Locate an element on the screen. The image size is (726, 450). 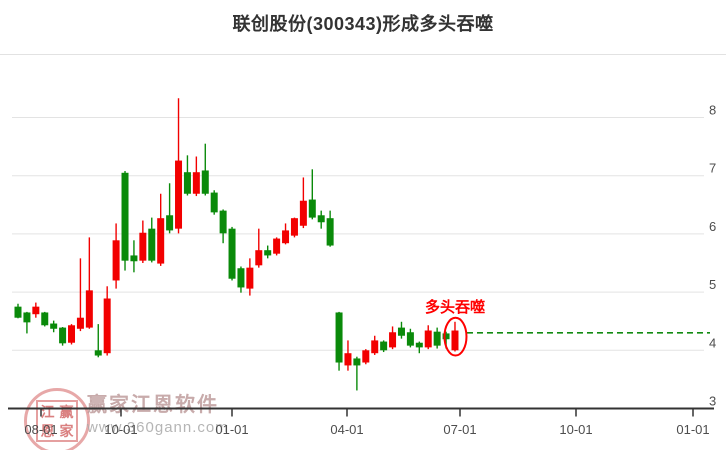
y-axis-tick-label: 3 is located at coordinates (712, 401).